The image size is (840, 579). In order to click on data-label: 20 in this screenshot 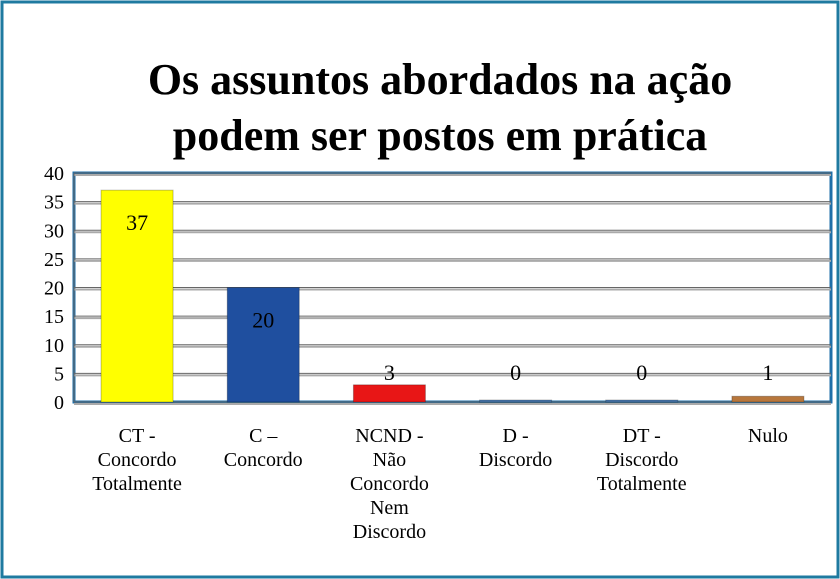, I will do `click(263, 320)`.